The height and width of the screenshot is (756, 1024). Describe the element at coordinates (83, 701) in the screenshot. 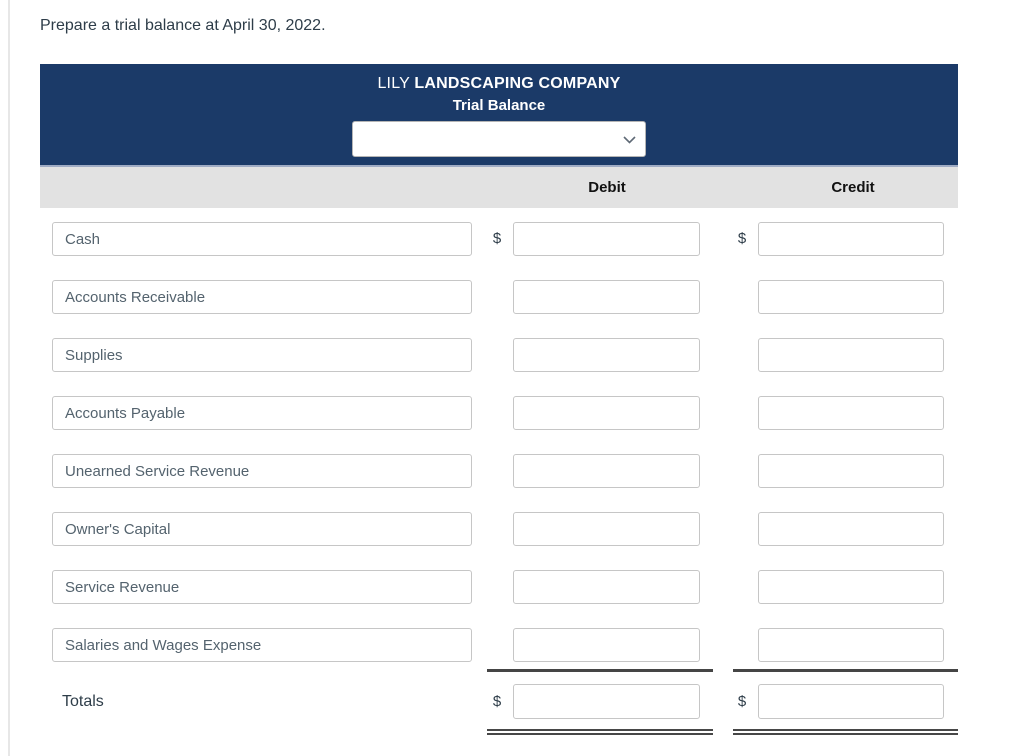

I see `totals-label: Totals` at that location.